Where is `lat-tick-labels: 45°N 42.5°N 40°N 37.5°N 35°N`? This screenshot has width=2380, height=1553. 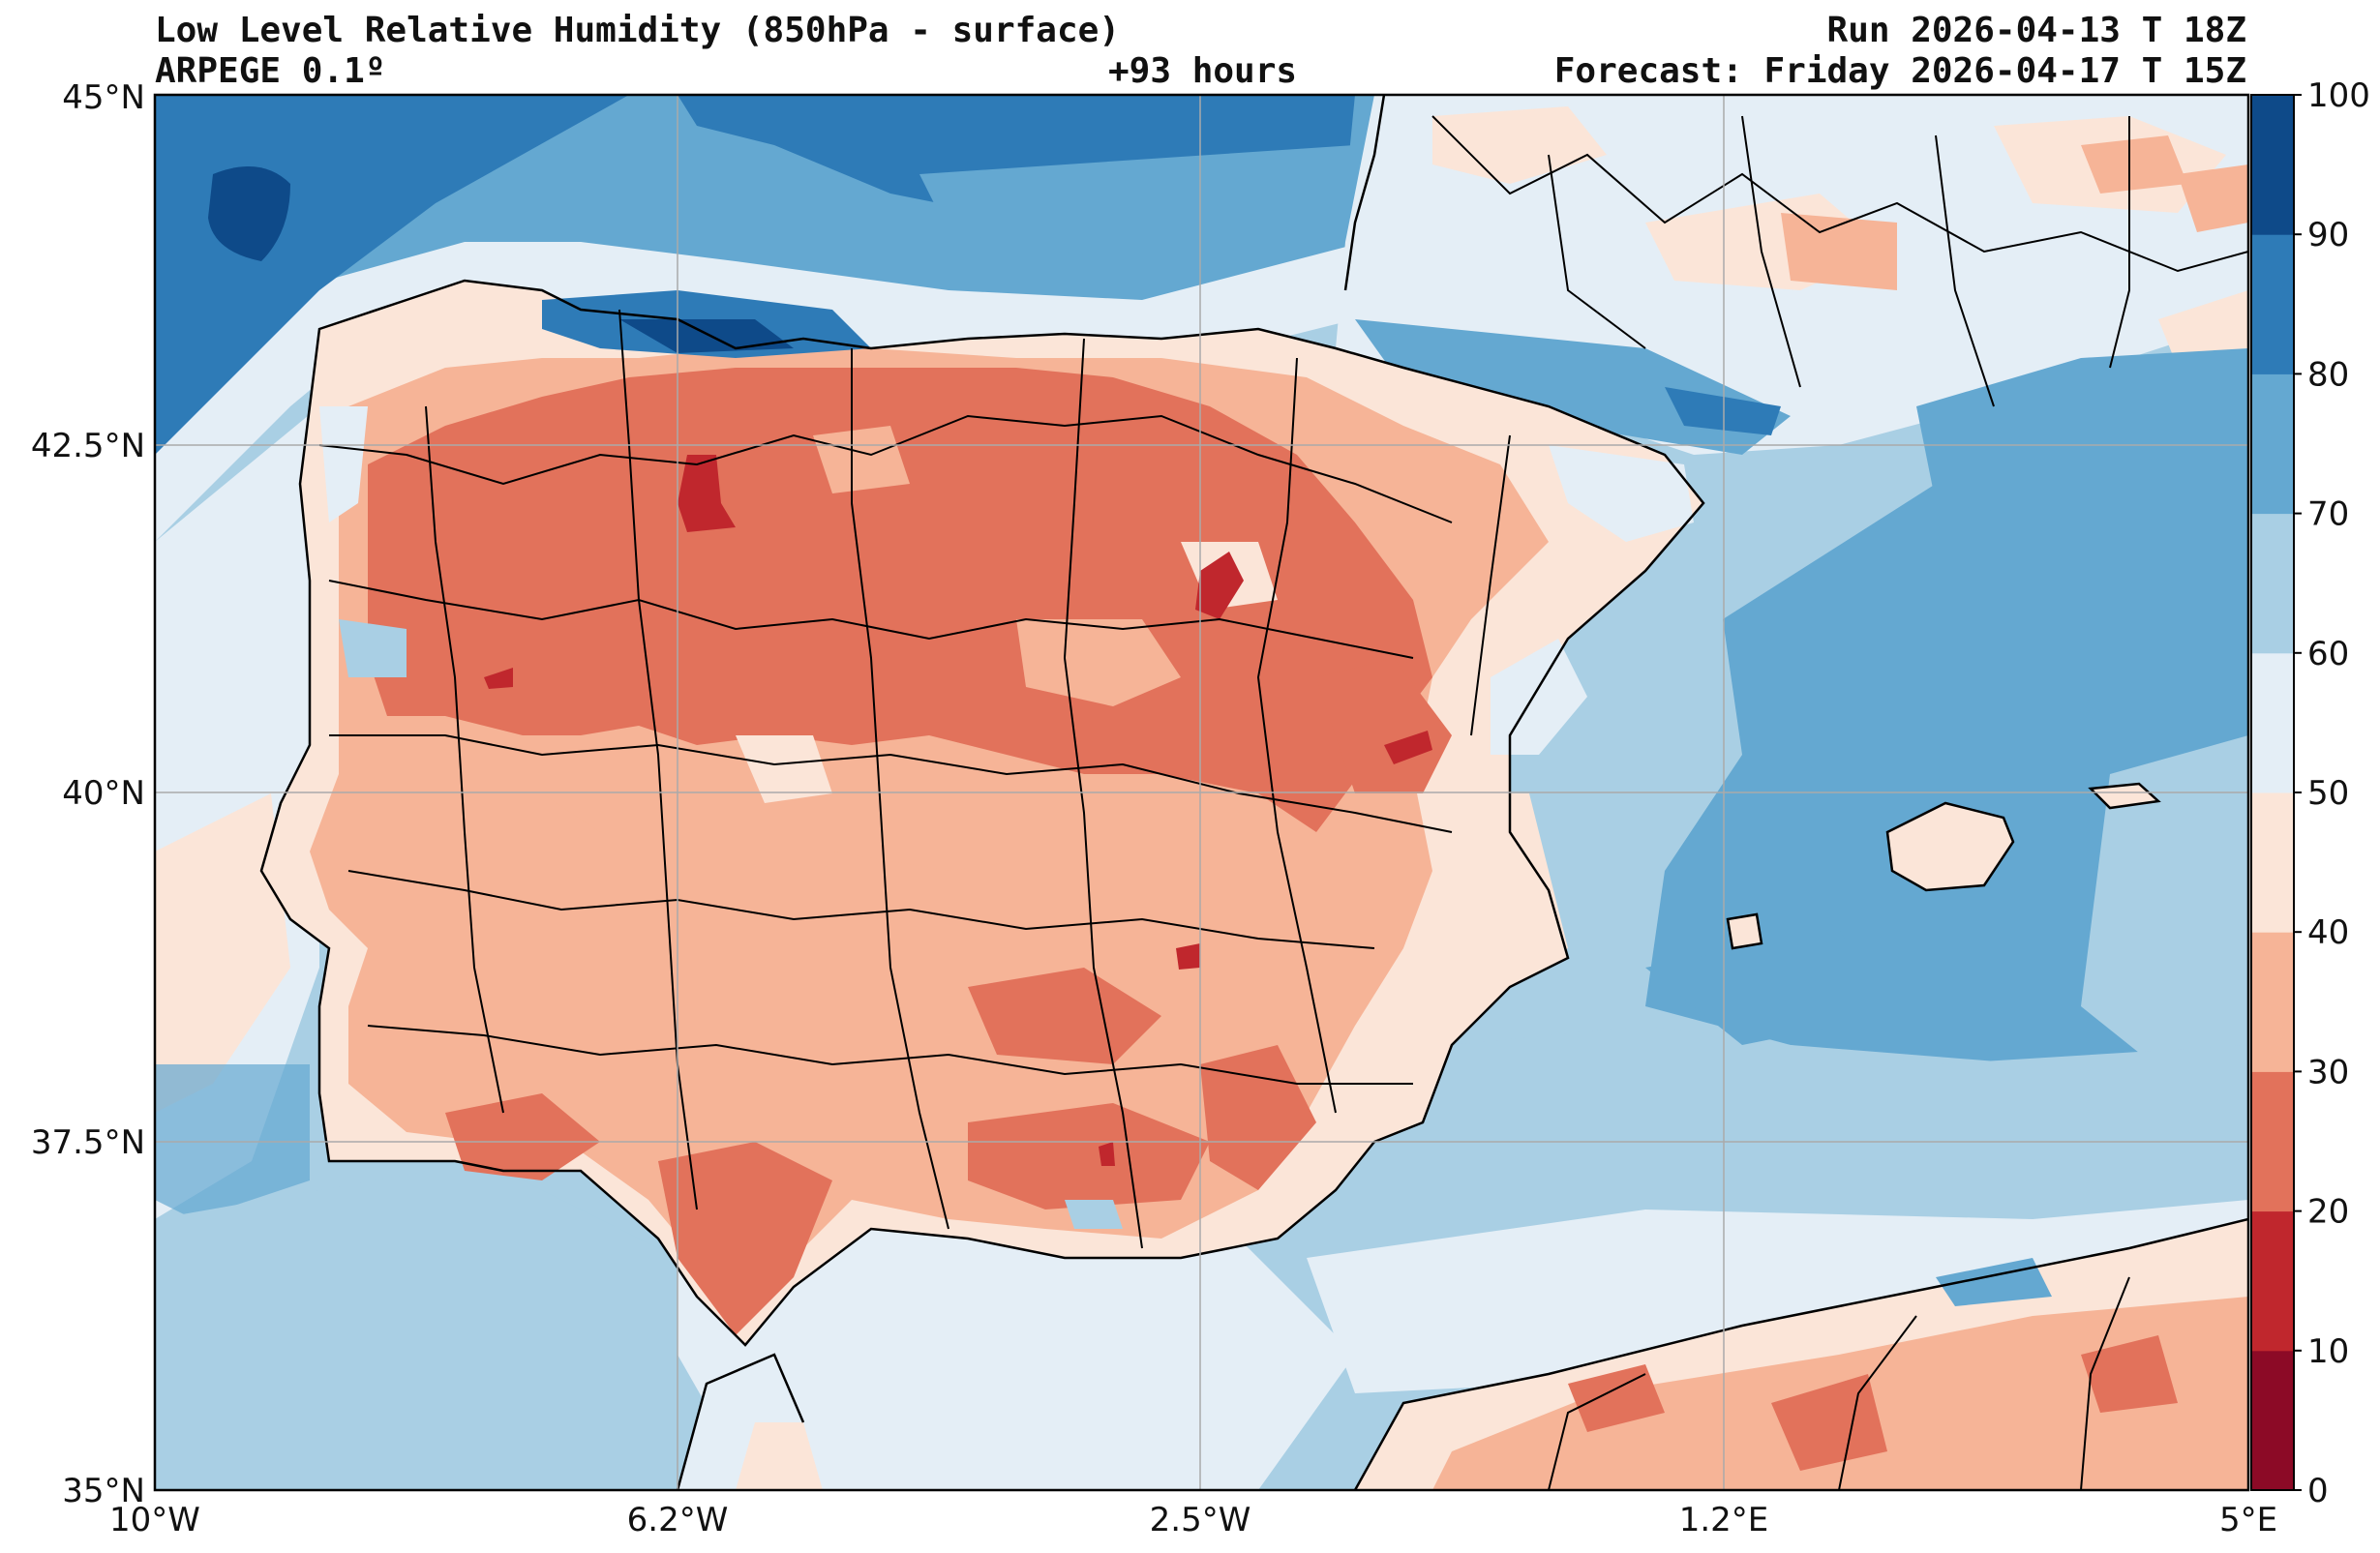
lat-tick-labels: 45°N 42.5°N 40°N 37.5°N 35°N is located at coordinates (88, 794).